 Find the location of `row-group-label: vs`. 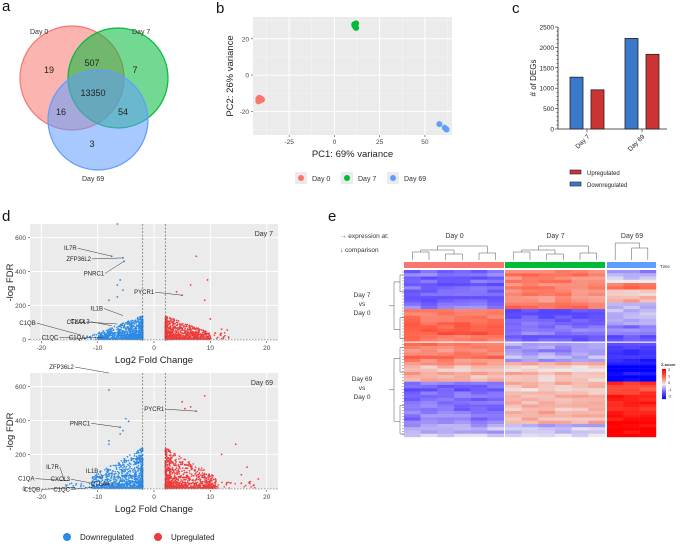

row-group-label: vs is located at coordinates (362, 304).